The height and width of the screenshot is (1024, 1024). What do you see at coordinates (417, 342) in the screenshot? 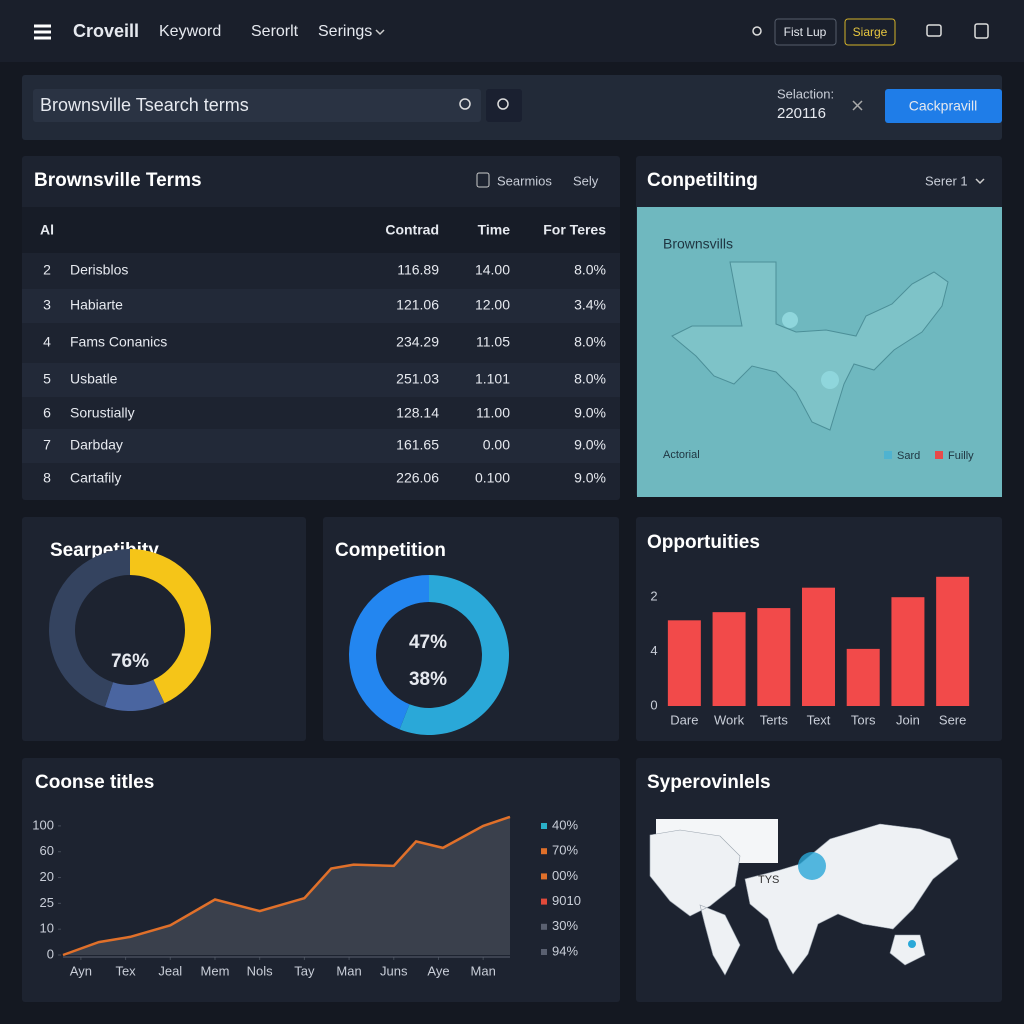
I see `table-cell: 234.29` at bounding box center [417, 342].